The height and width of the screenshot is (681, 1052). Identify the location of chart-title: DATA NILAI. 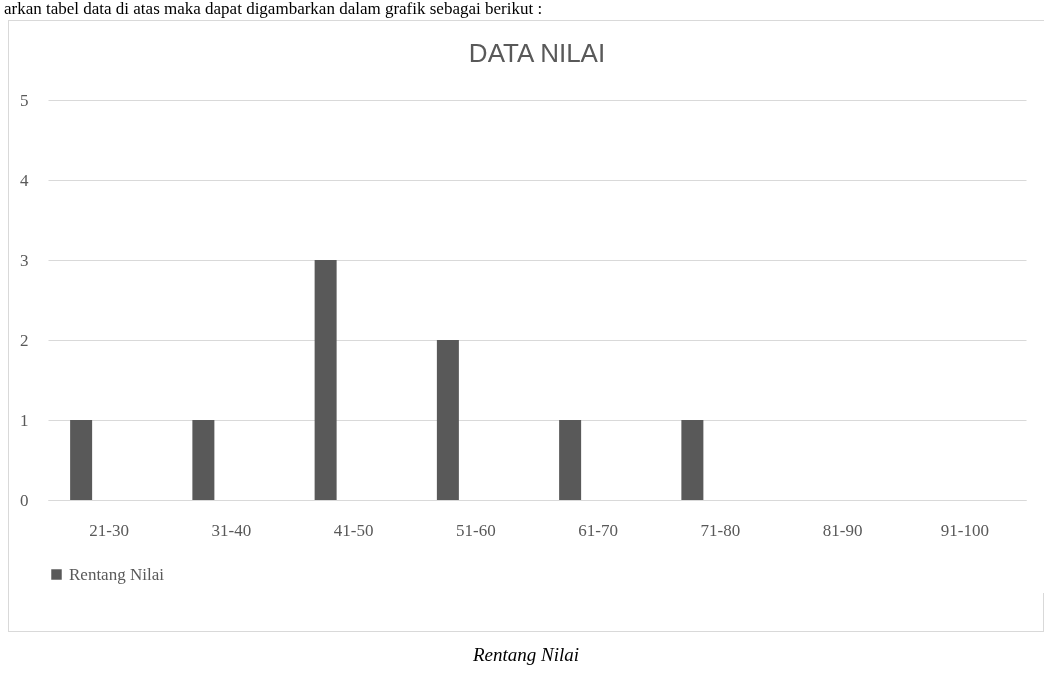
(537, 53).